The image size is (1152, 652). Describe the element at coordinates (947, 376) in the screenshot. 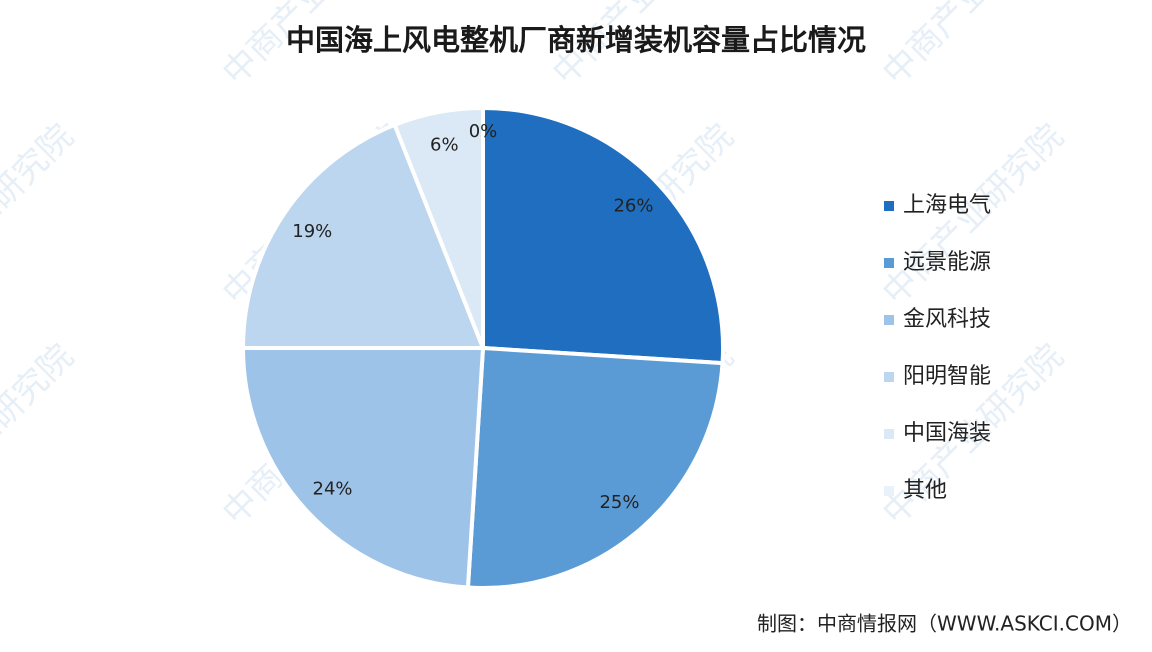

I see `legend-label: 阳明智能` at that location.